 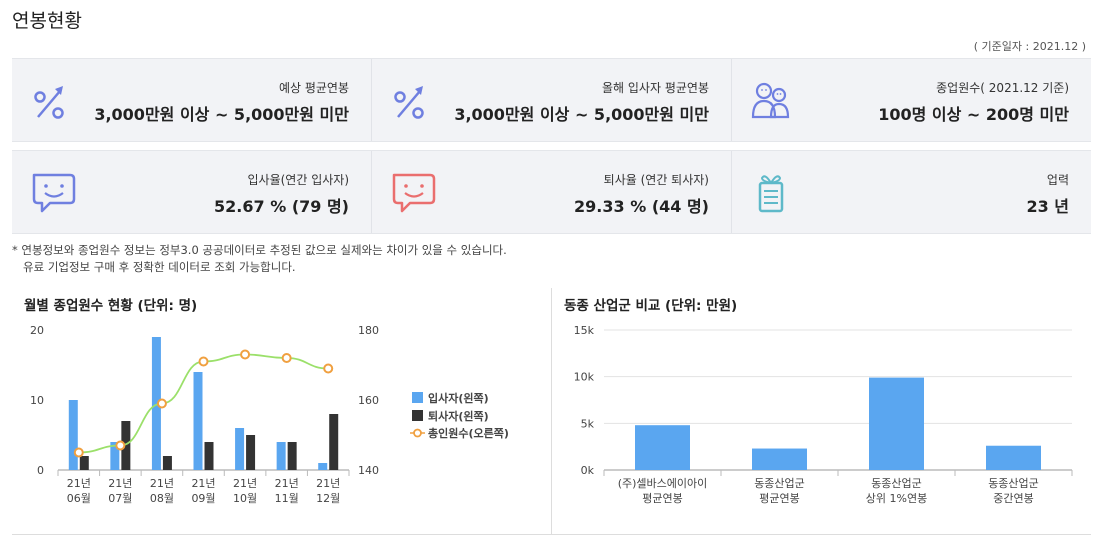 What do you see at coordinates (584, 330) in the screenshot?
I see `y-tick-label: 15k` at bounding box center [584, 330].